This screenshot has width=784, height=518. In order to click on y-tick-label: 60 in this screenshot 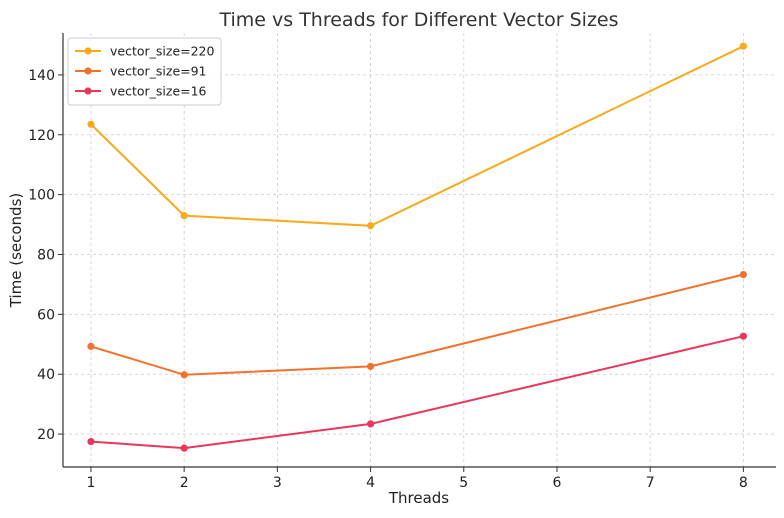, I will do `click(46, 315)`.